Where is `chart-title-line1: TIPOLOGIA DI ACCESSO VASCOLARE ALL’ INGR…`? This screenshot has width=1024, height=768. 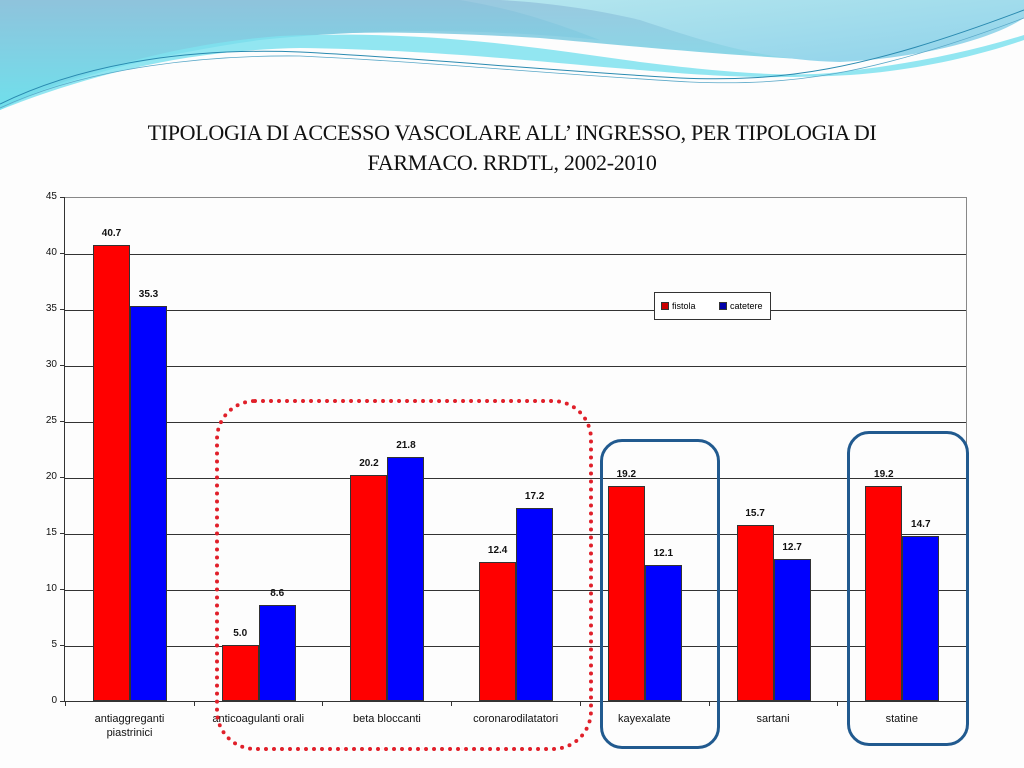
chart-title-line1: TIPOLOGIA DI ACCESSO VASCOLARE ALL’ INGR… is located at coordinates (512, 132).